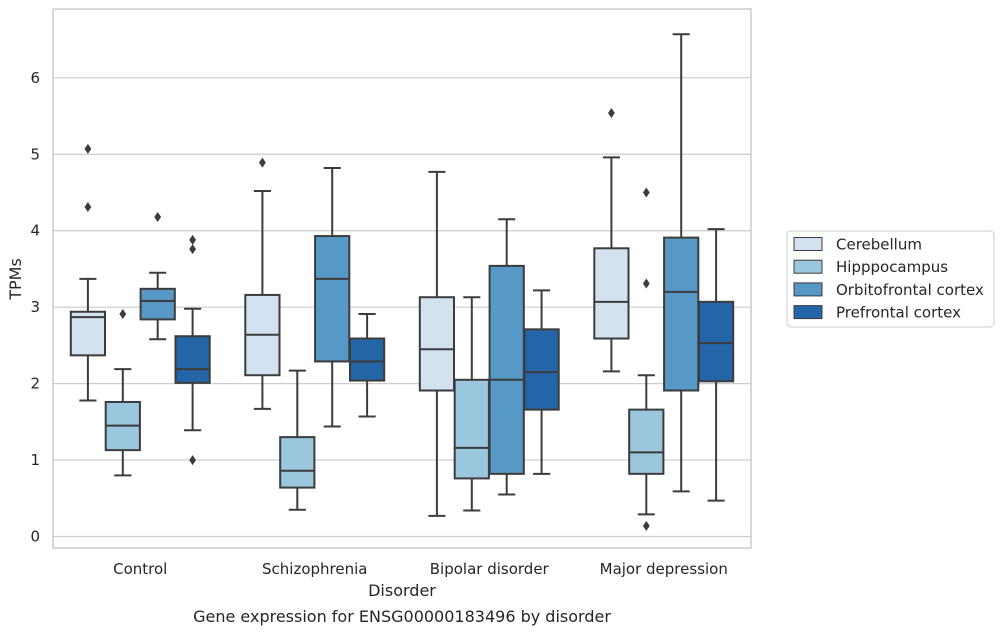  What do you see at coordinates (15, 279) in the screenshot?
I see `y-axis-label: TPMs` at bounding box center [15, 279].